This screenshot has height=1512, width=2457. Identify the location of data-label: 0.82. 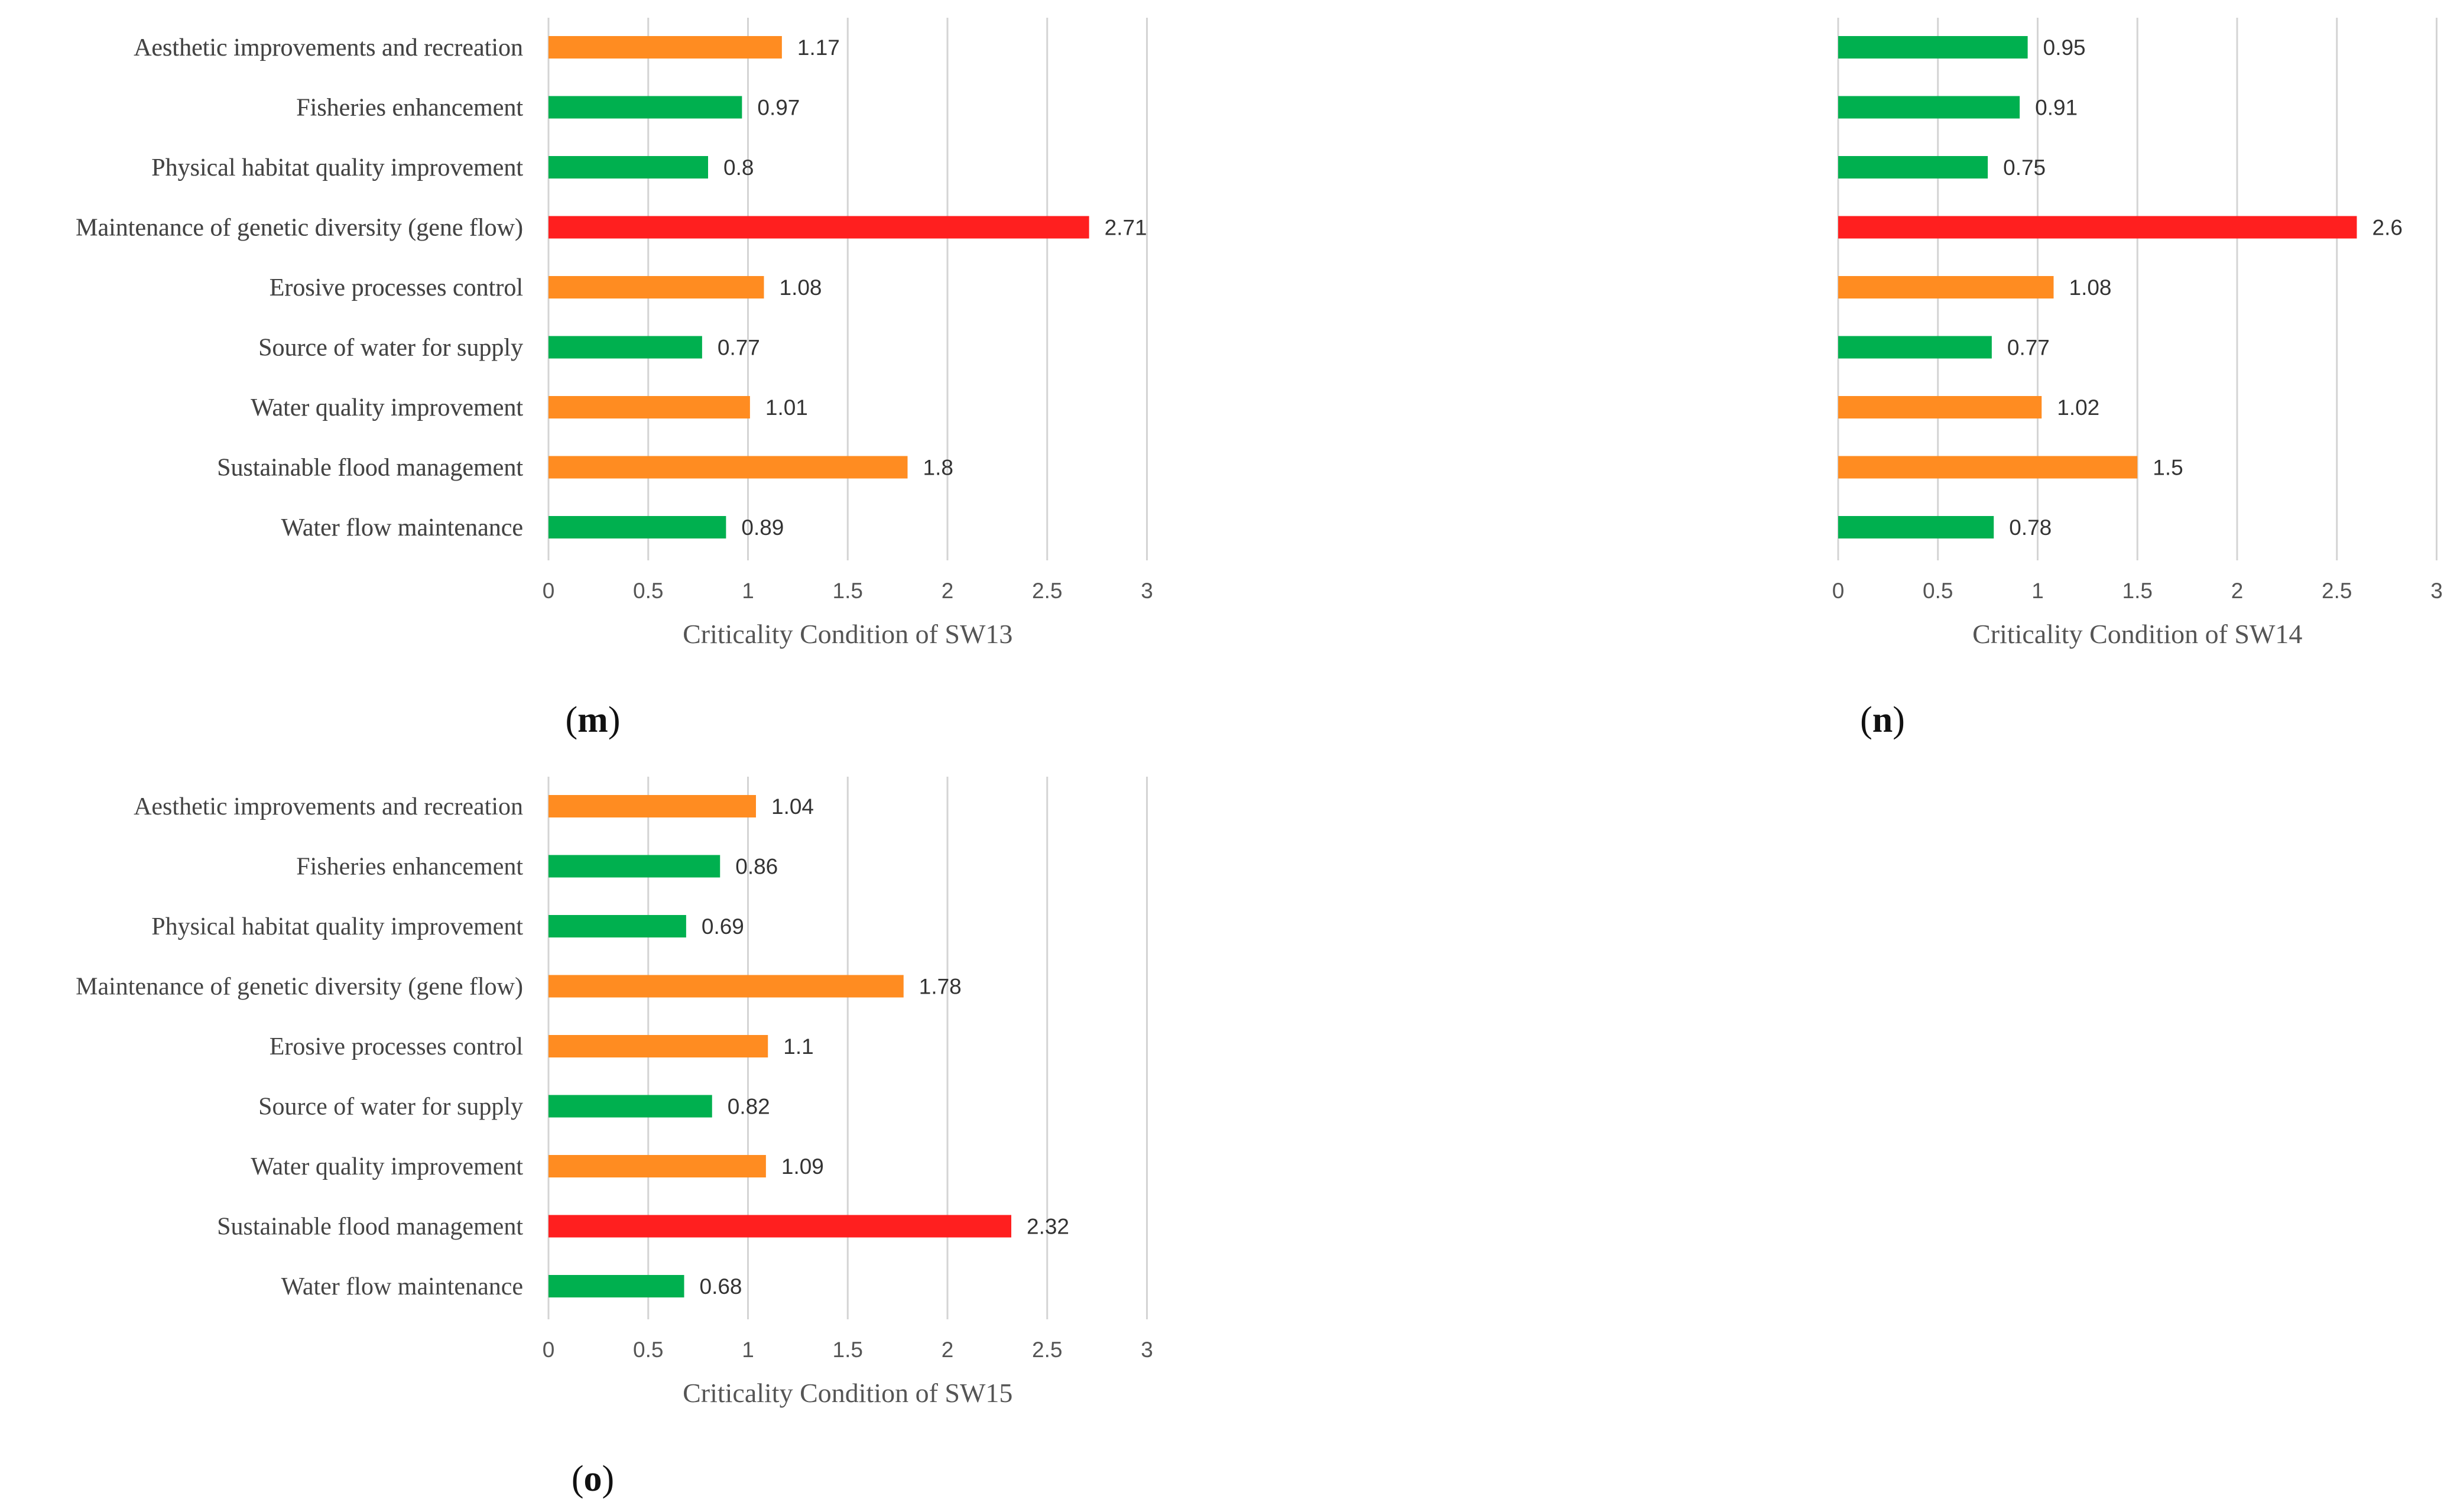
(749, 1107).